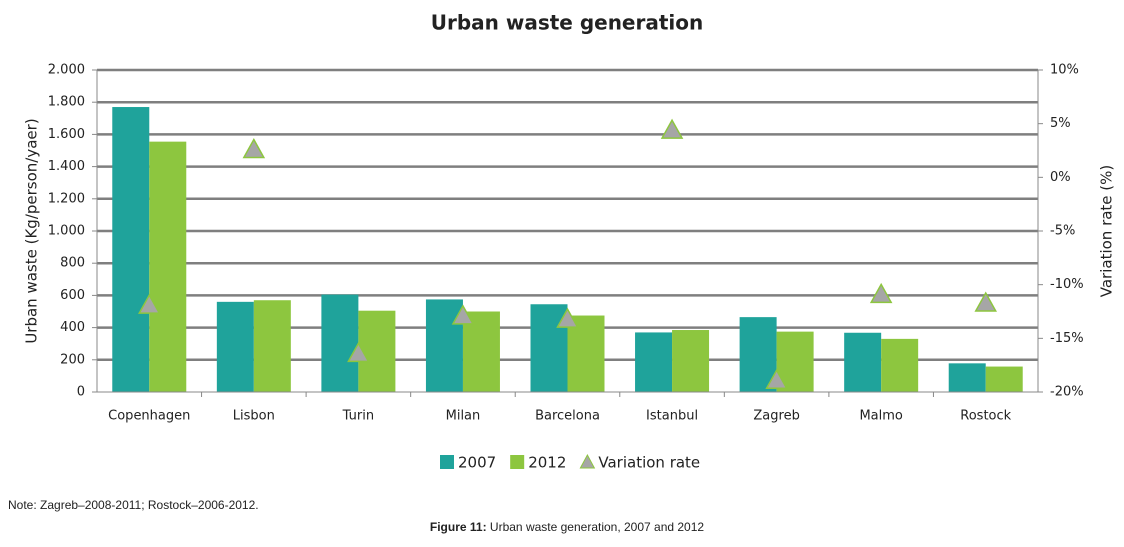 This screenshot has width=1124, height=547. I want to click on y-tick-label: 1.600, so click(66, 134).